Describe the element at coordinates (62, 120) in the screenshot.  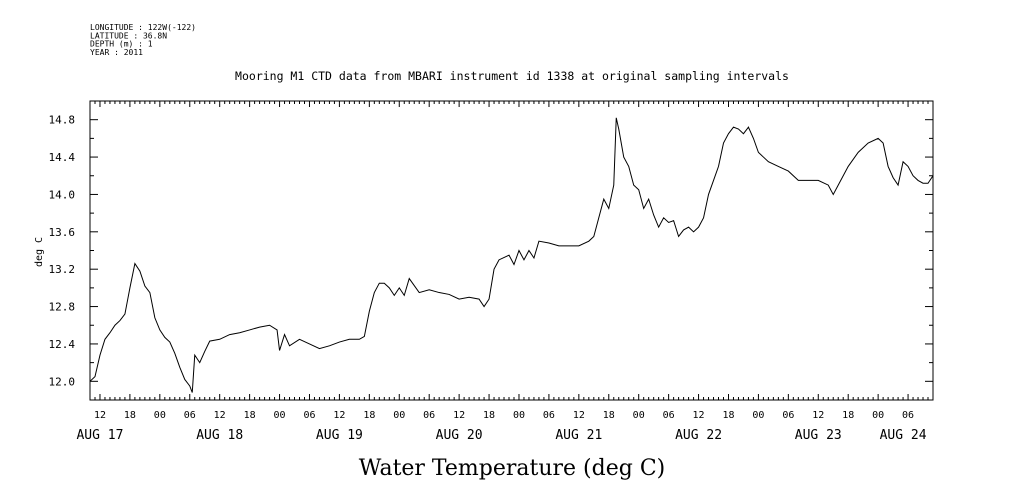
I see `y-tick-label: 14.8` at that location.